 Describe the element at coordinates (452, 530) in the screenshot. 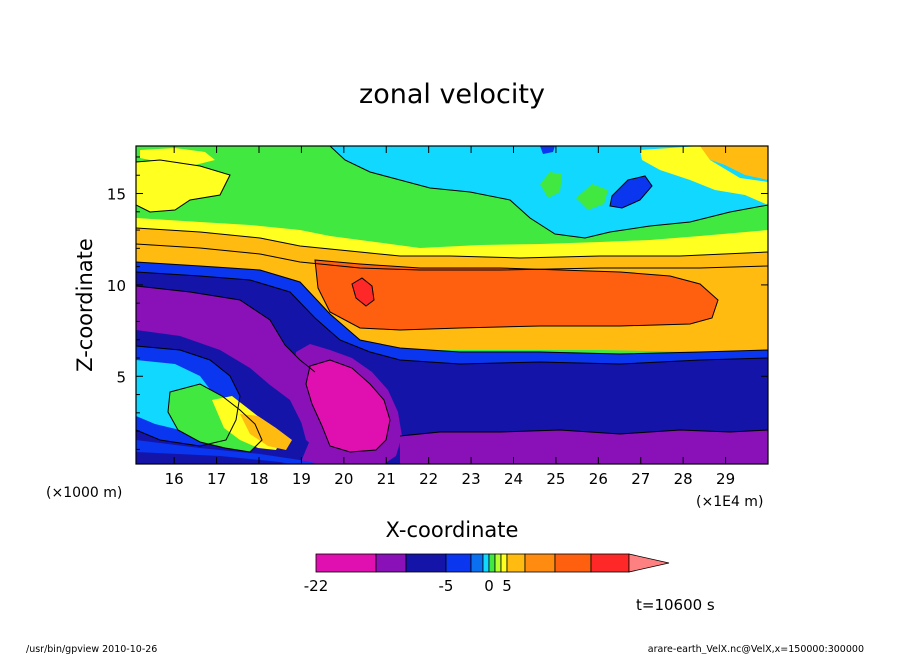

I see `x-axis-label: X-coordinate` at that location.